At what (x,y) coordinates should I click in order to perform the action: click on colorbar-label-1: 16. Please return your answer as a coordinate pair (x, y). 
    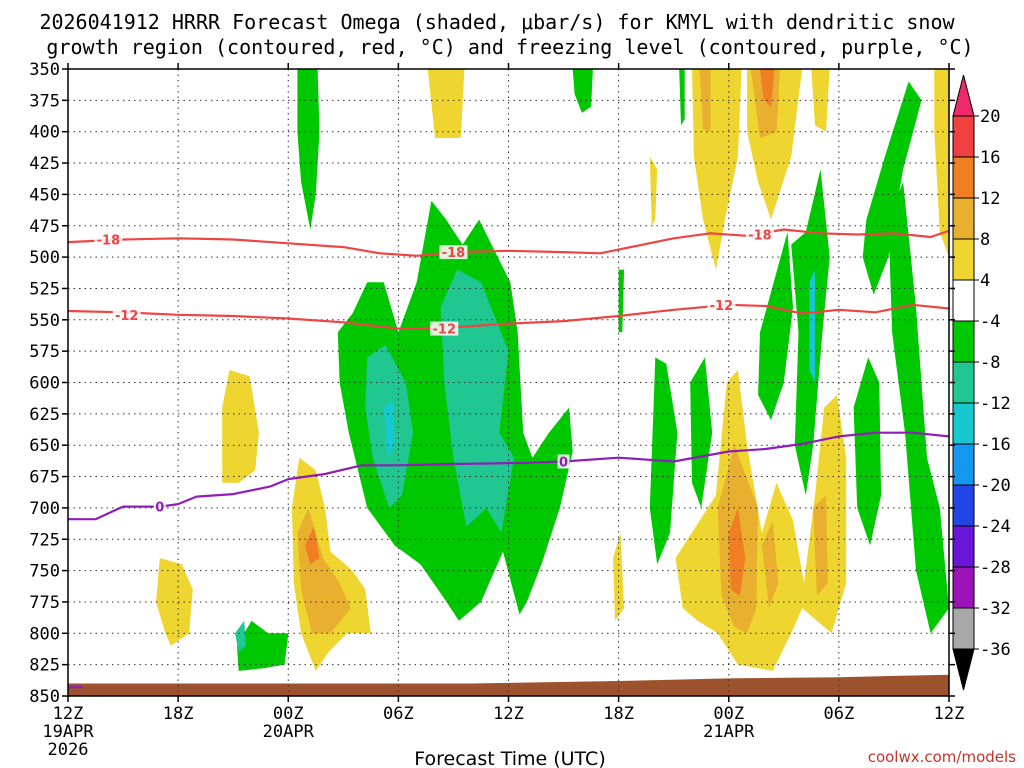
    Looking at the image, I should click on (990, 158).